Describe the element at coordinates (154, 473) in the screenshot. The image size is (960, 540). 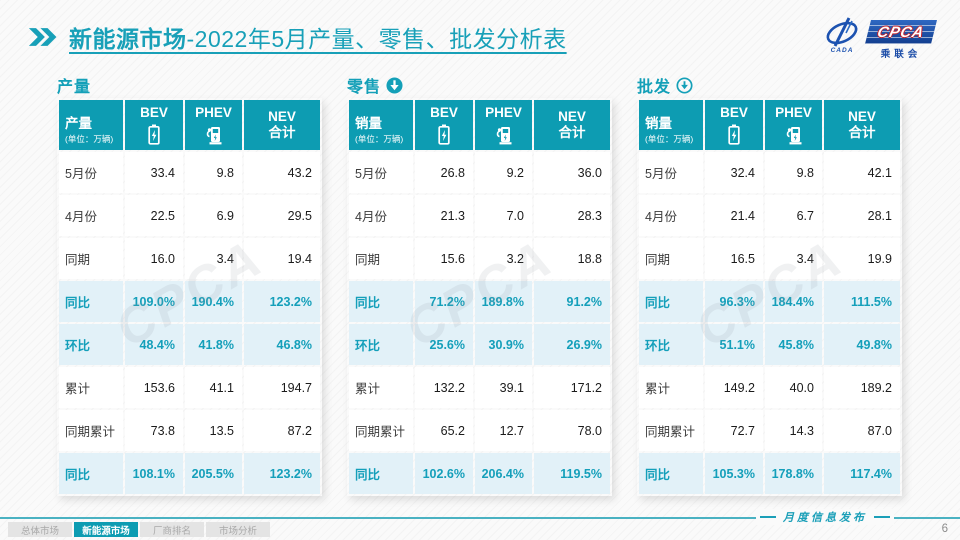
I see `value-cell: 108.1%` at that location.